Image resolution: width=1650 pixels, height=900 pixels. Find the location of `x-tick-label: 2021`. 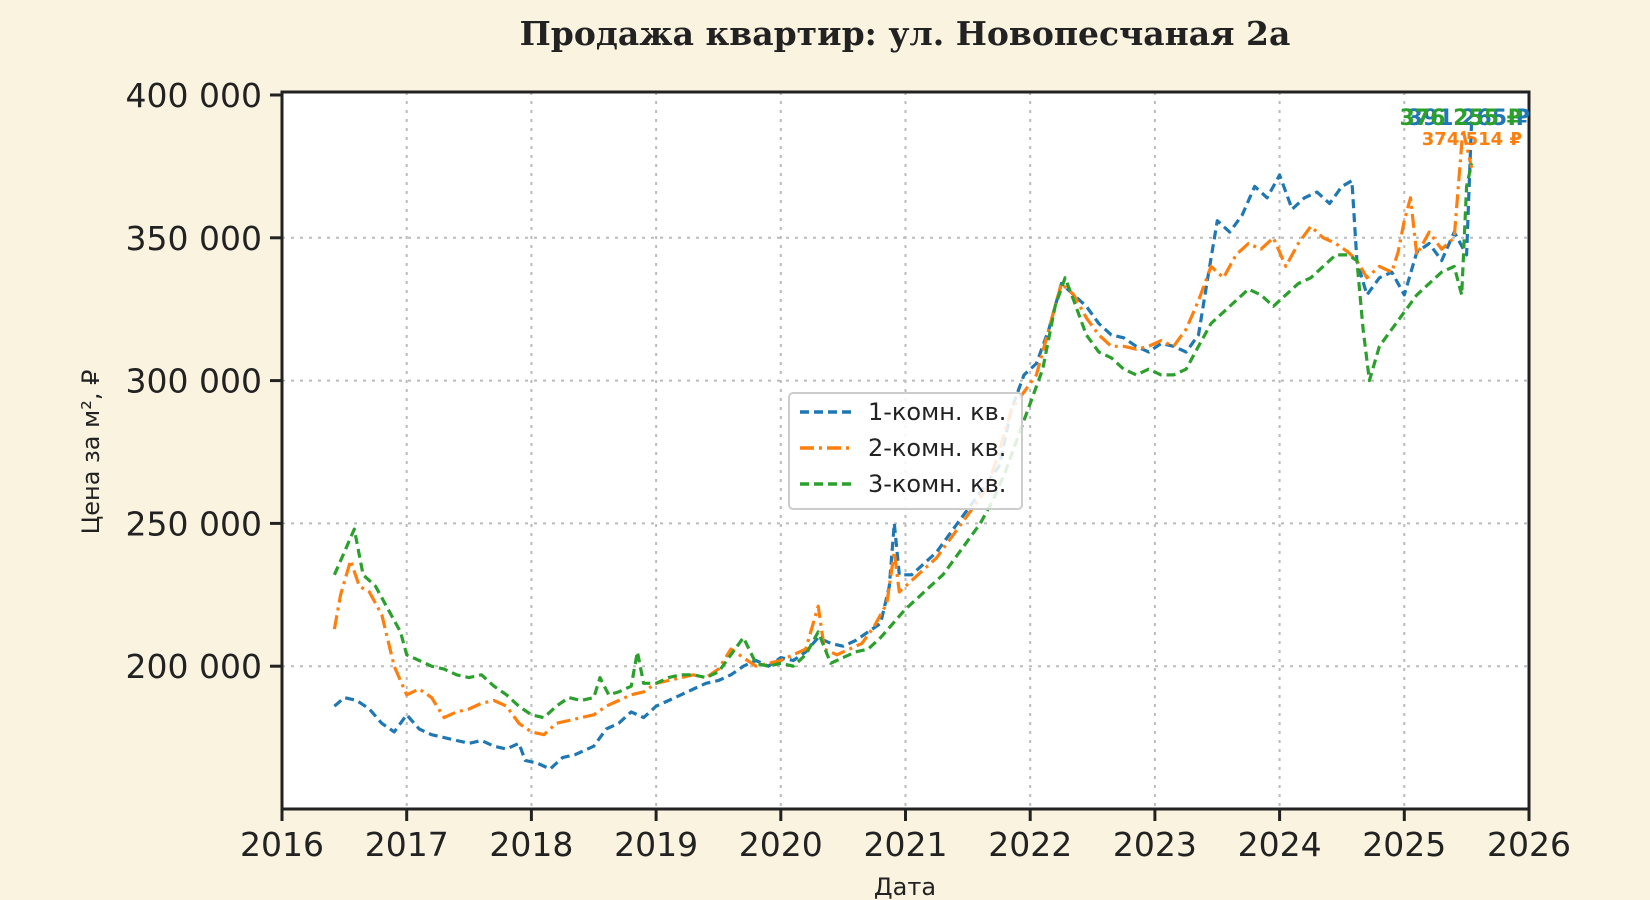

x-tick-label: 2021 is located at coordinates (906, 844).